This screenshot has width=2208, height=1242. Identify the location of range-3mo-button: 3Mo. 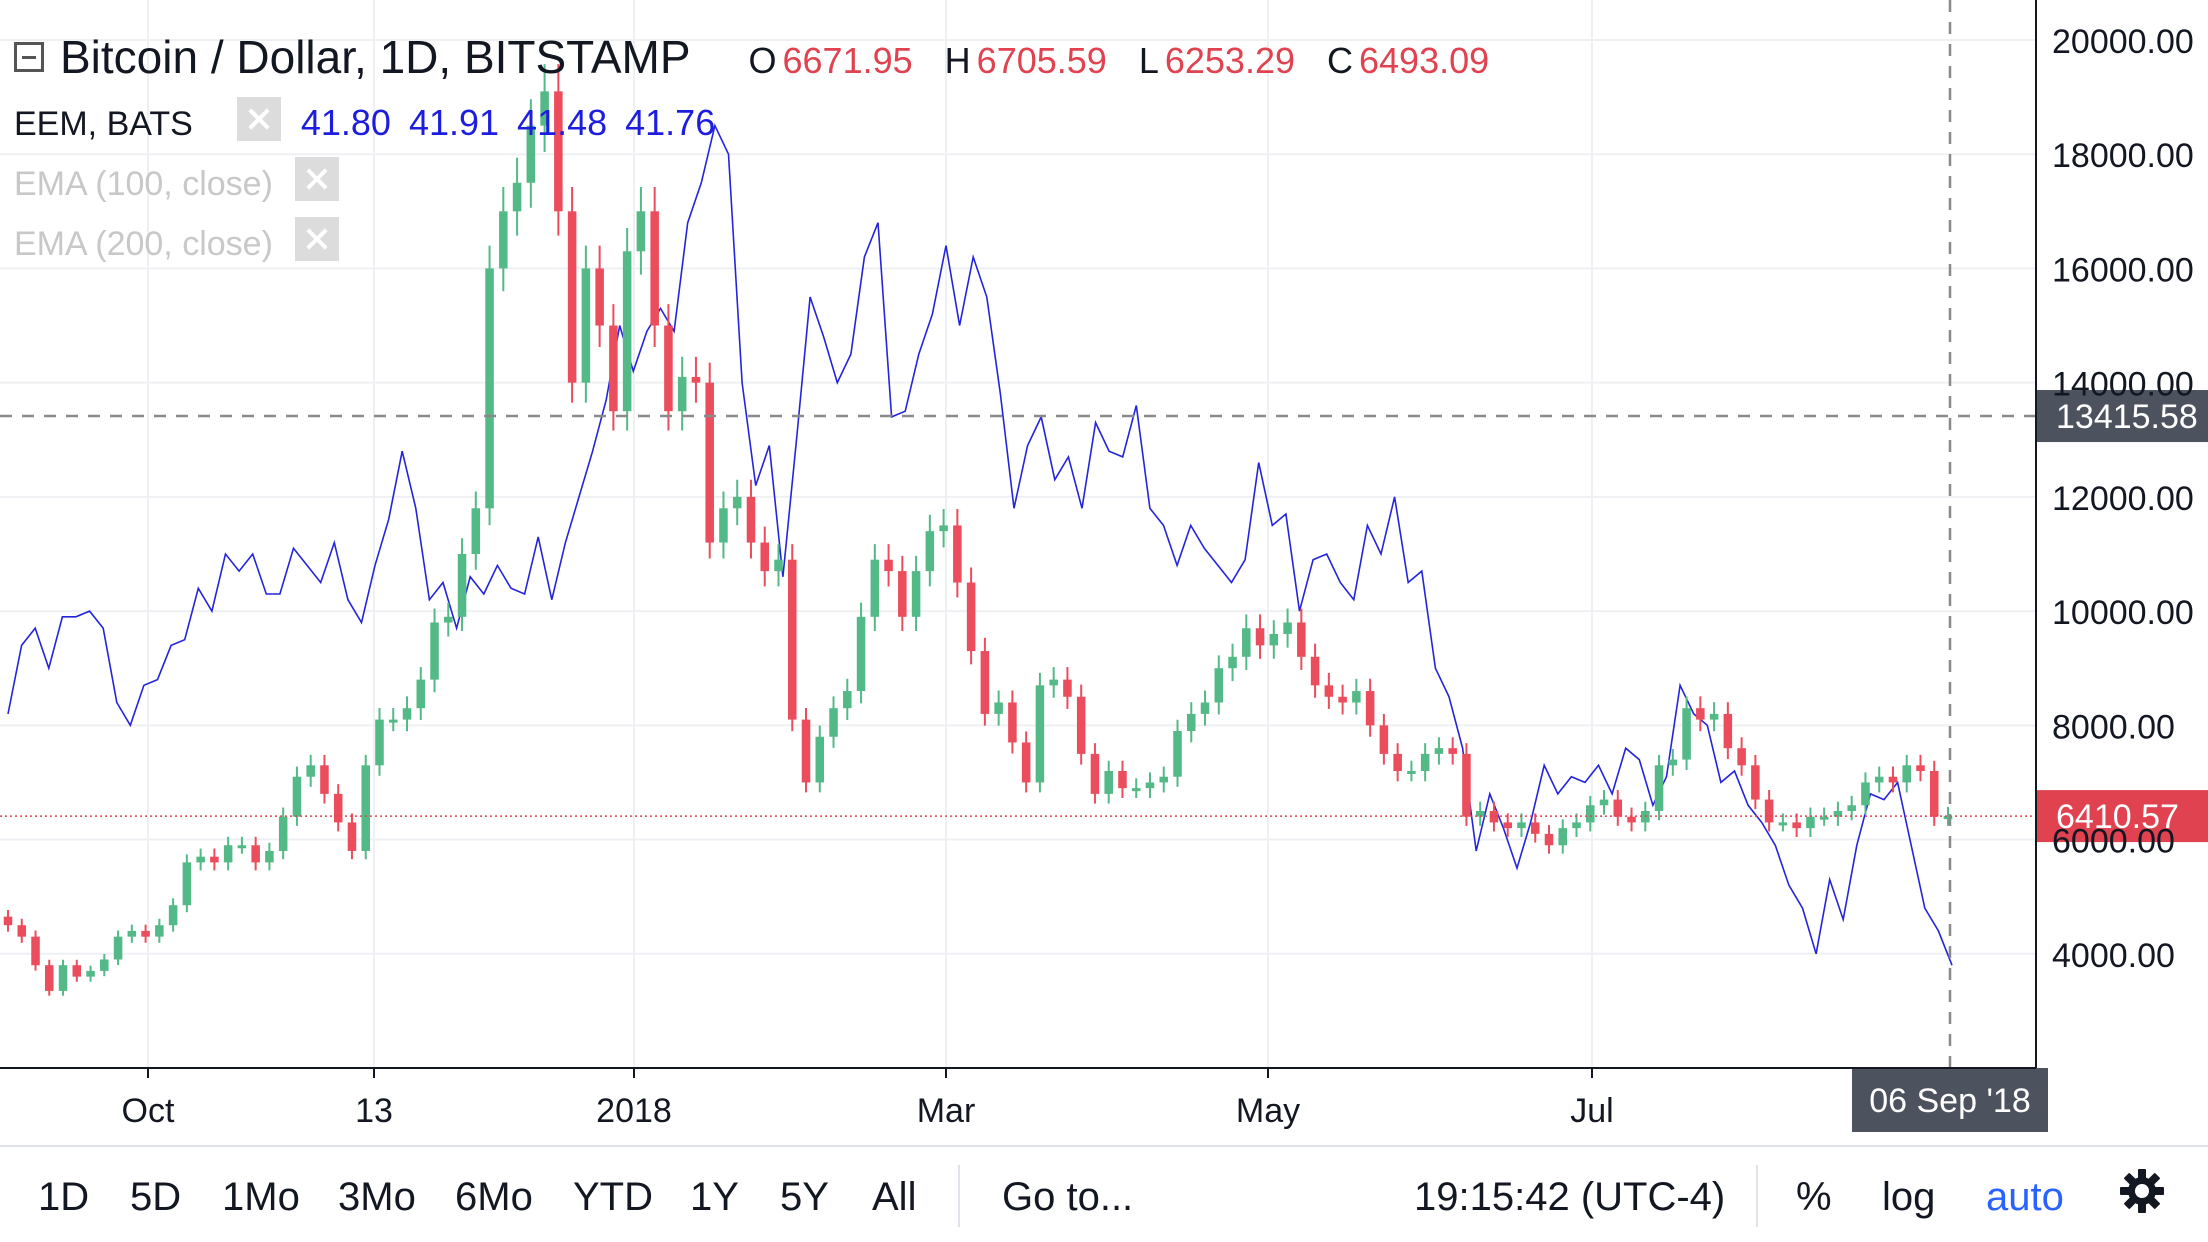
(377, 1197).